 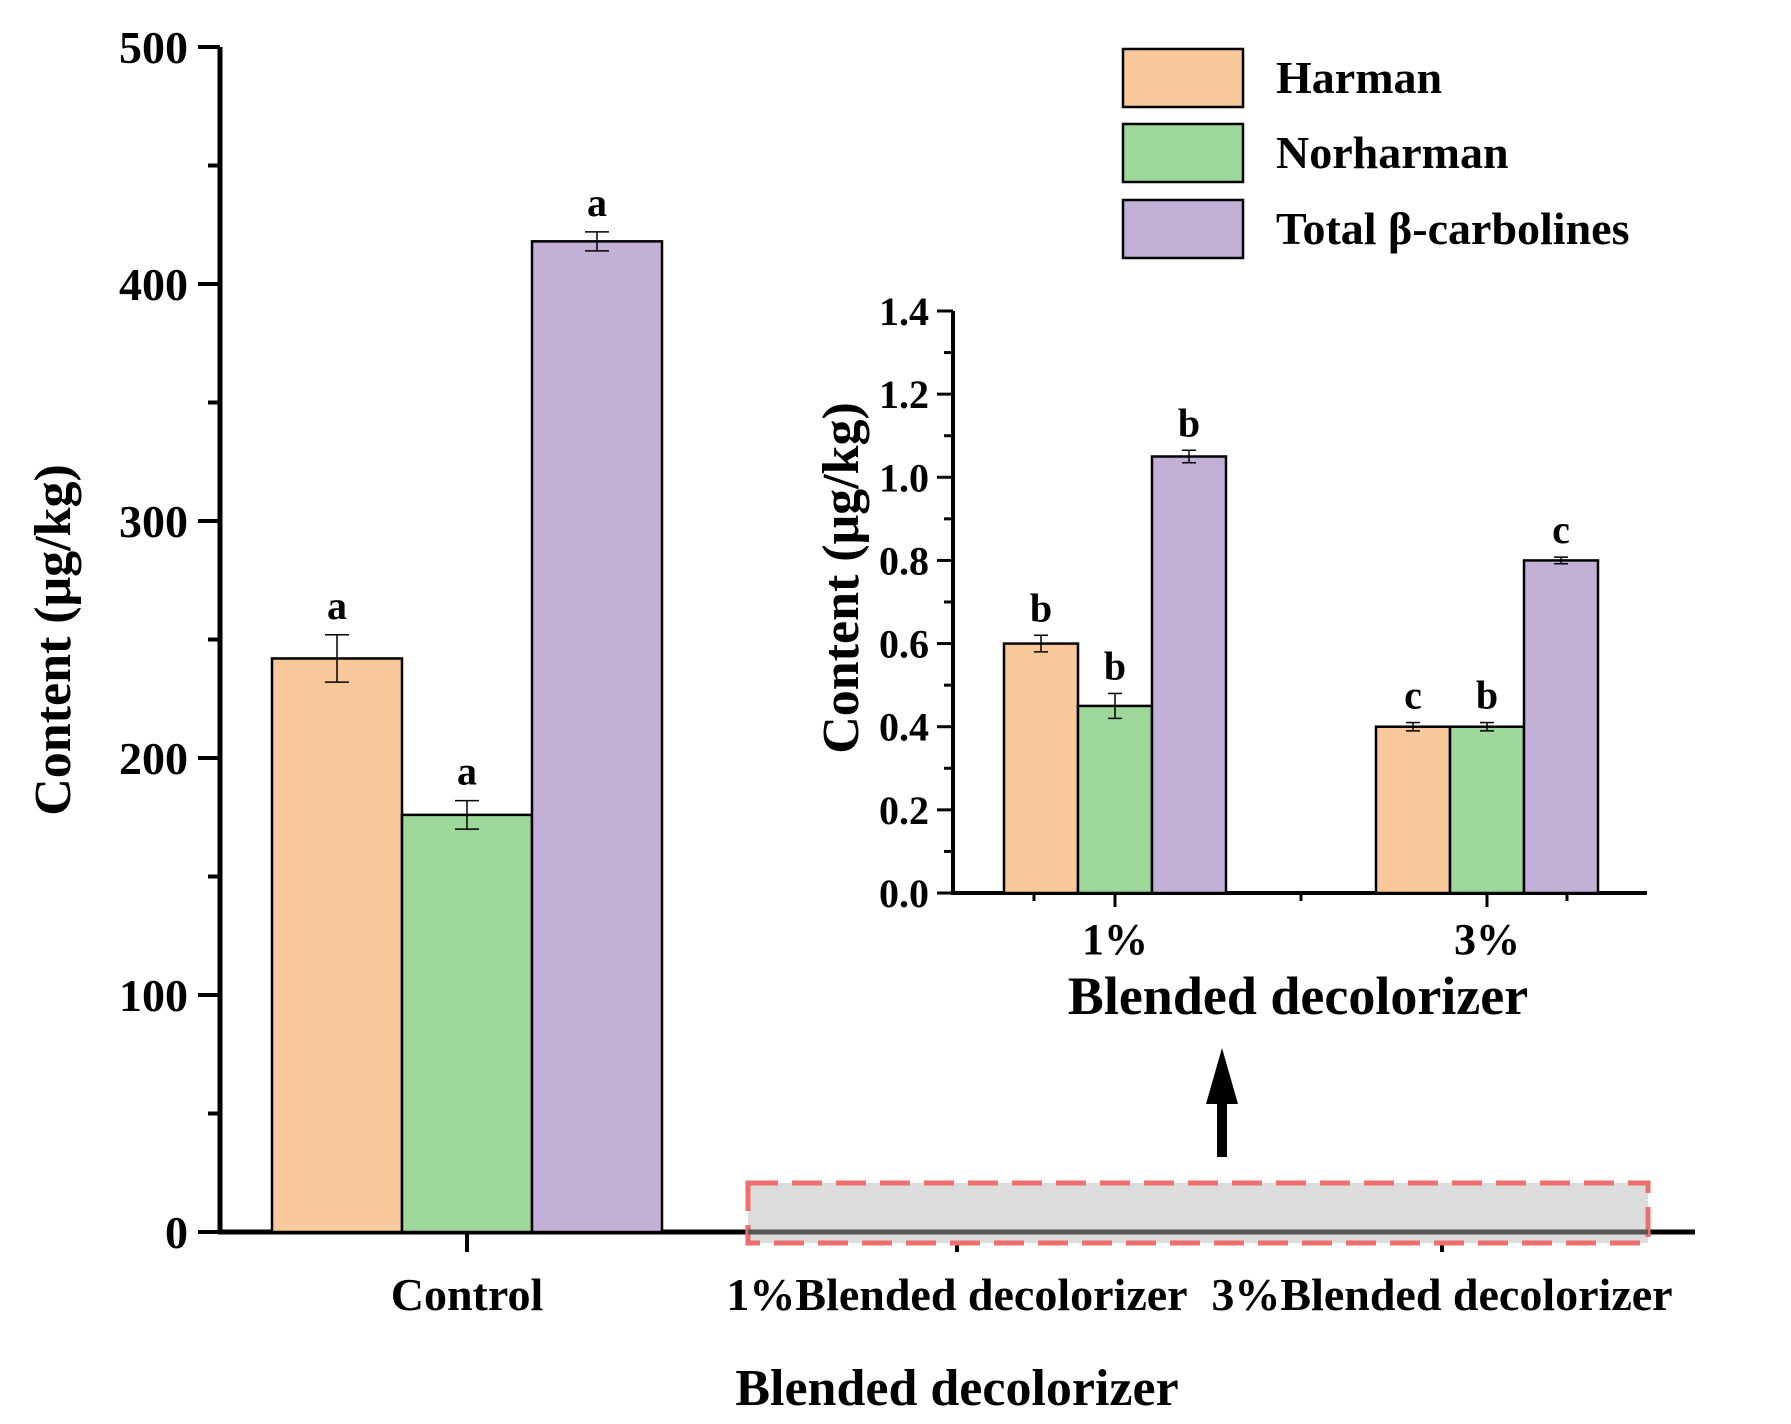 What do you see at coordinates (841, 578) in the screenshot?
I see `inset-y-axis-title: Content (μg/kg)` at bounding box center [841, 578].